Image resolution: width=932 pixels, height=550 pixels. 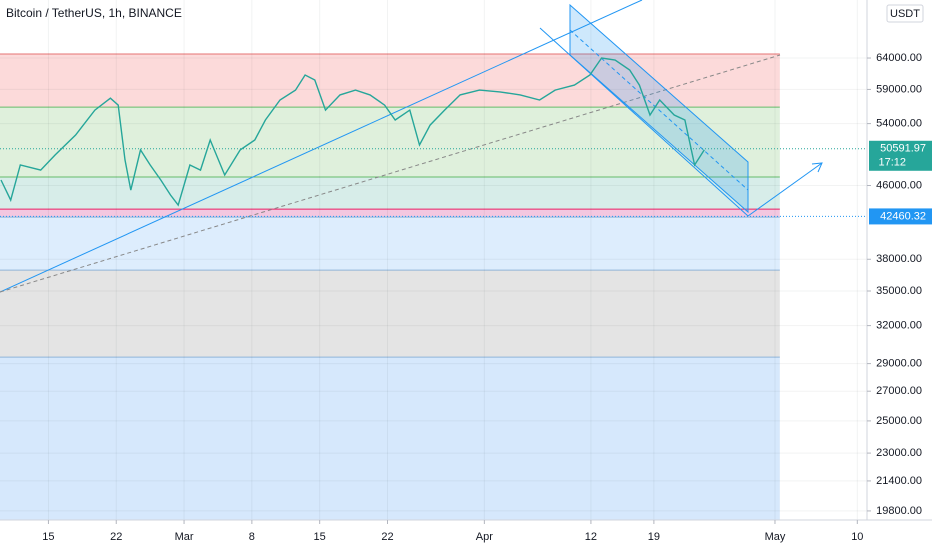 What do you see at coordinates (857, 537) in the screenshot?
I see `x-tick-label: 10` at bounding box center [857, 537].